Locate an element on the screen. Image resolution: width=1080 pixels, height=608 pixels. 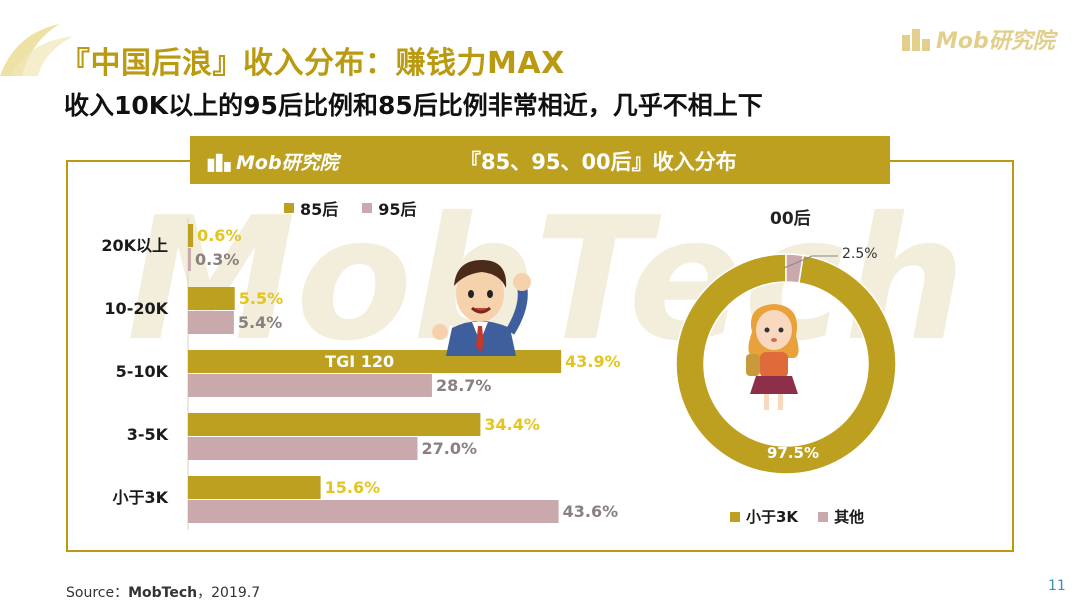
category-label-2: 5-10K is located at coordinates (142, 371).